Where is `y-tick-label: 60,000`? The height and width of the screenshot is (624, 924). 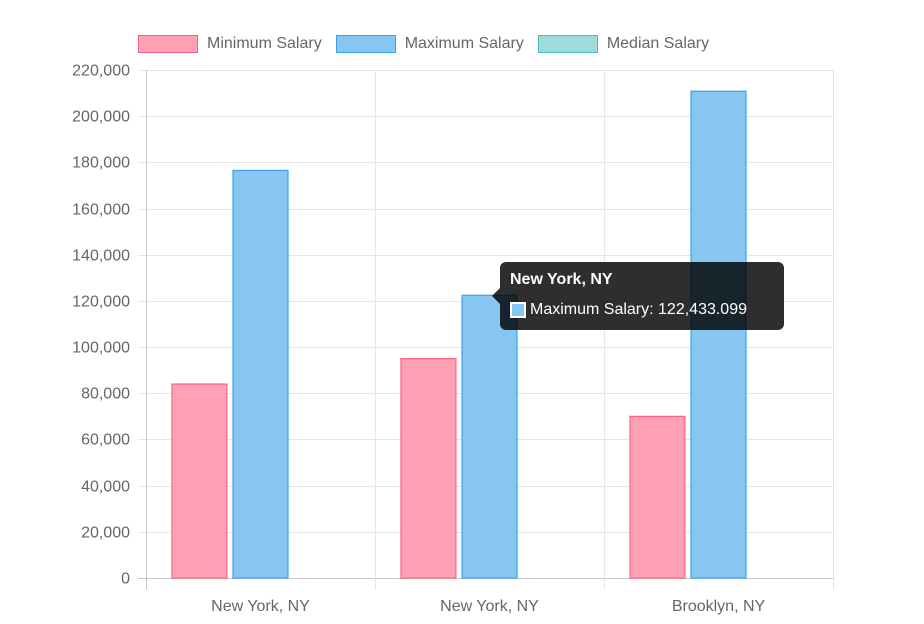 y-tick-label: 60,000 is located at coordinates (105, 440).